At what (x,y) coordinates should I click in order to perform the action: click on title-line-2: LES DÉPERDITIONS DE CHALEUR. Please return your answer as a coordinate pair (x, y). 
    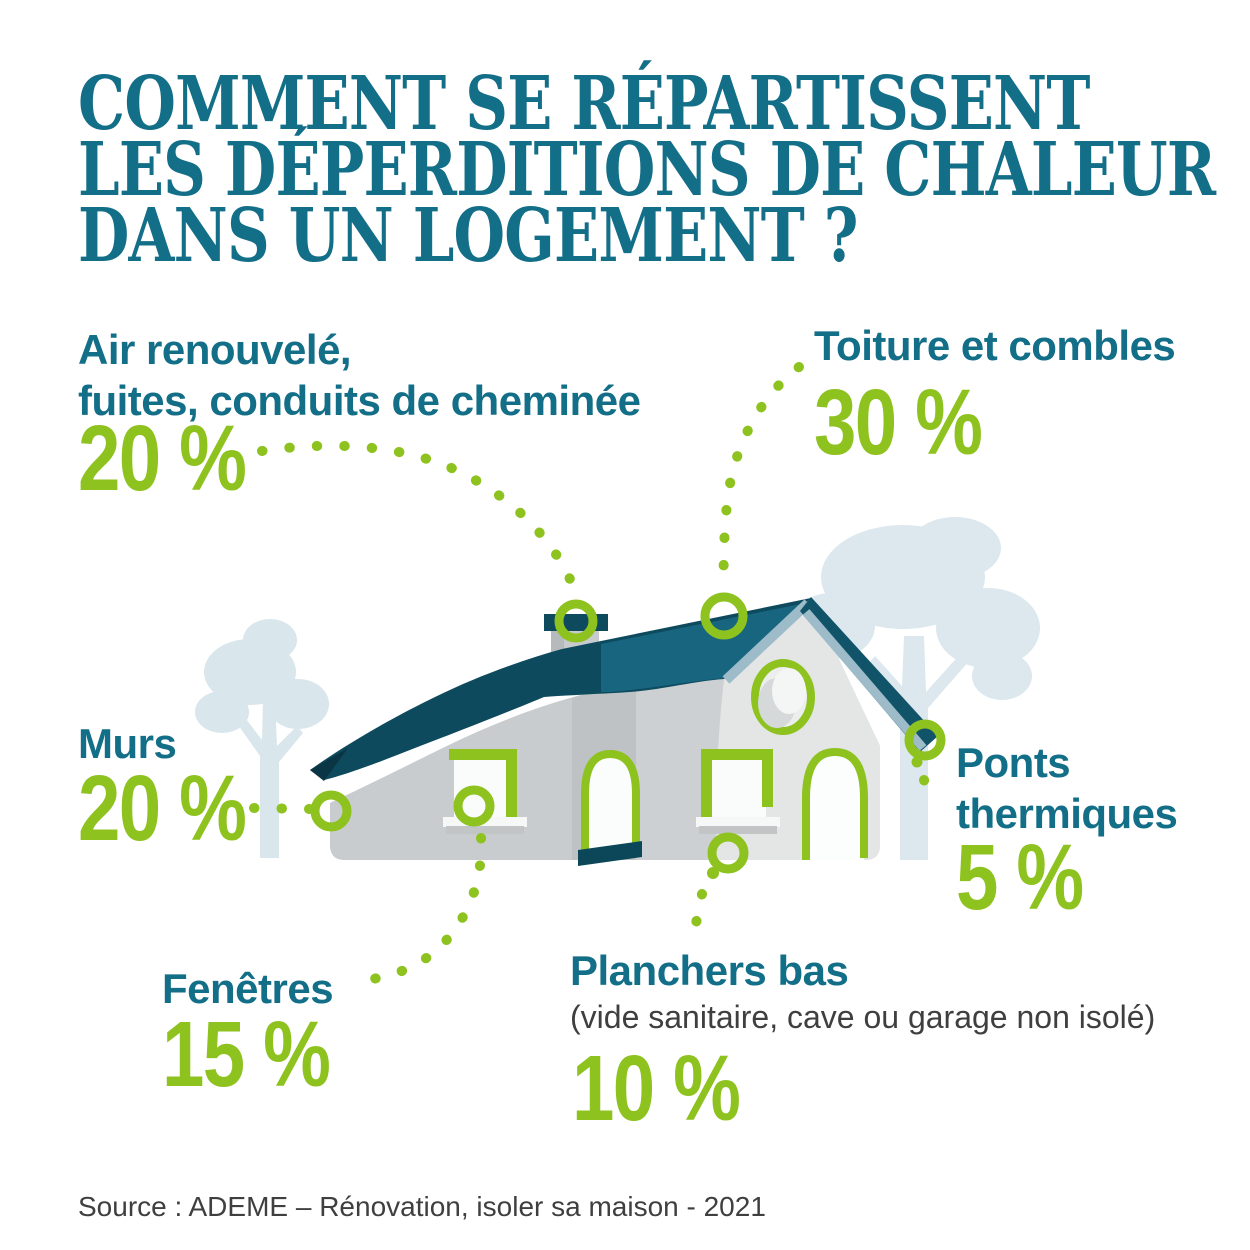
    Looking at the image, I should click on (647, 170).